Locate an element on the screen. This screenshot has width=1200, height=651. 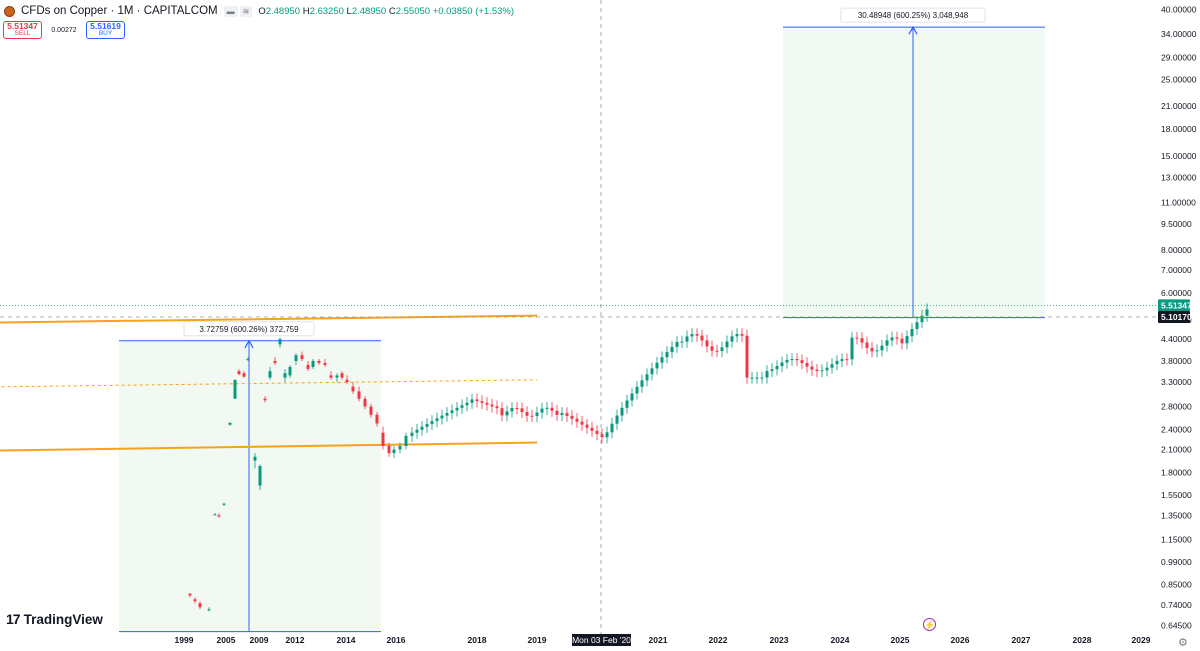
sell-button: 5.51347 SELL is located at coordinates (22, 30).